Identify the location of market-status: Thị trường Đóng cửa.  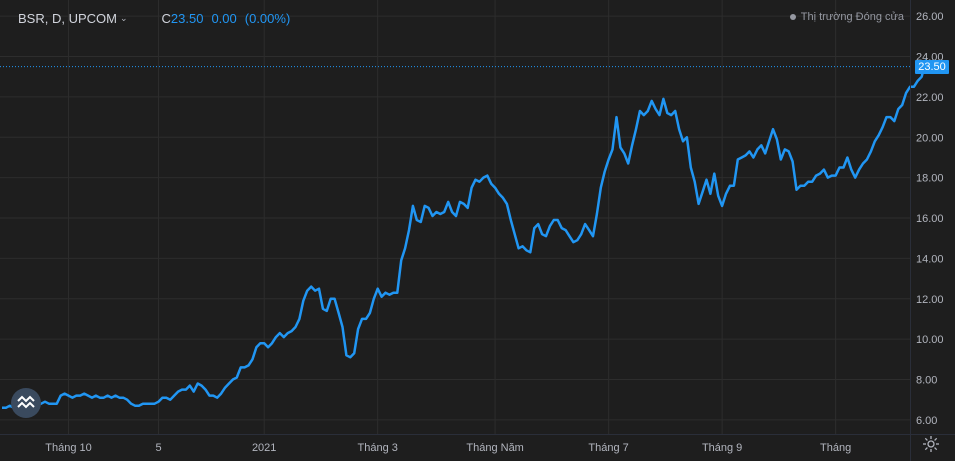
(846, 17).